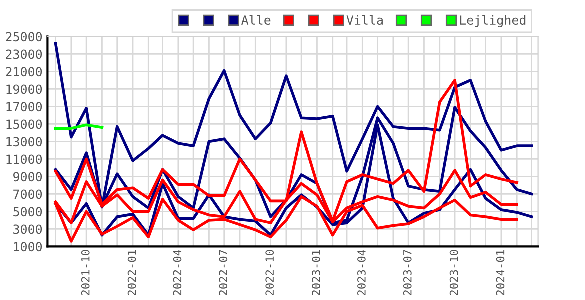  I want to click on y-tick-label: 7000, so click(28, 195).